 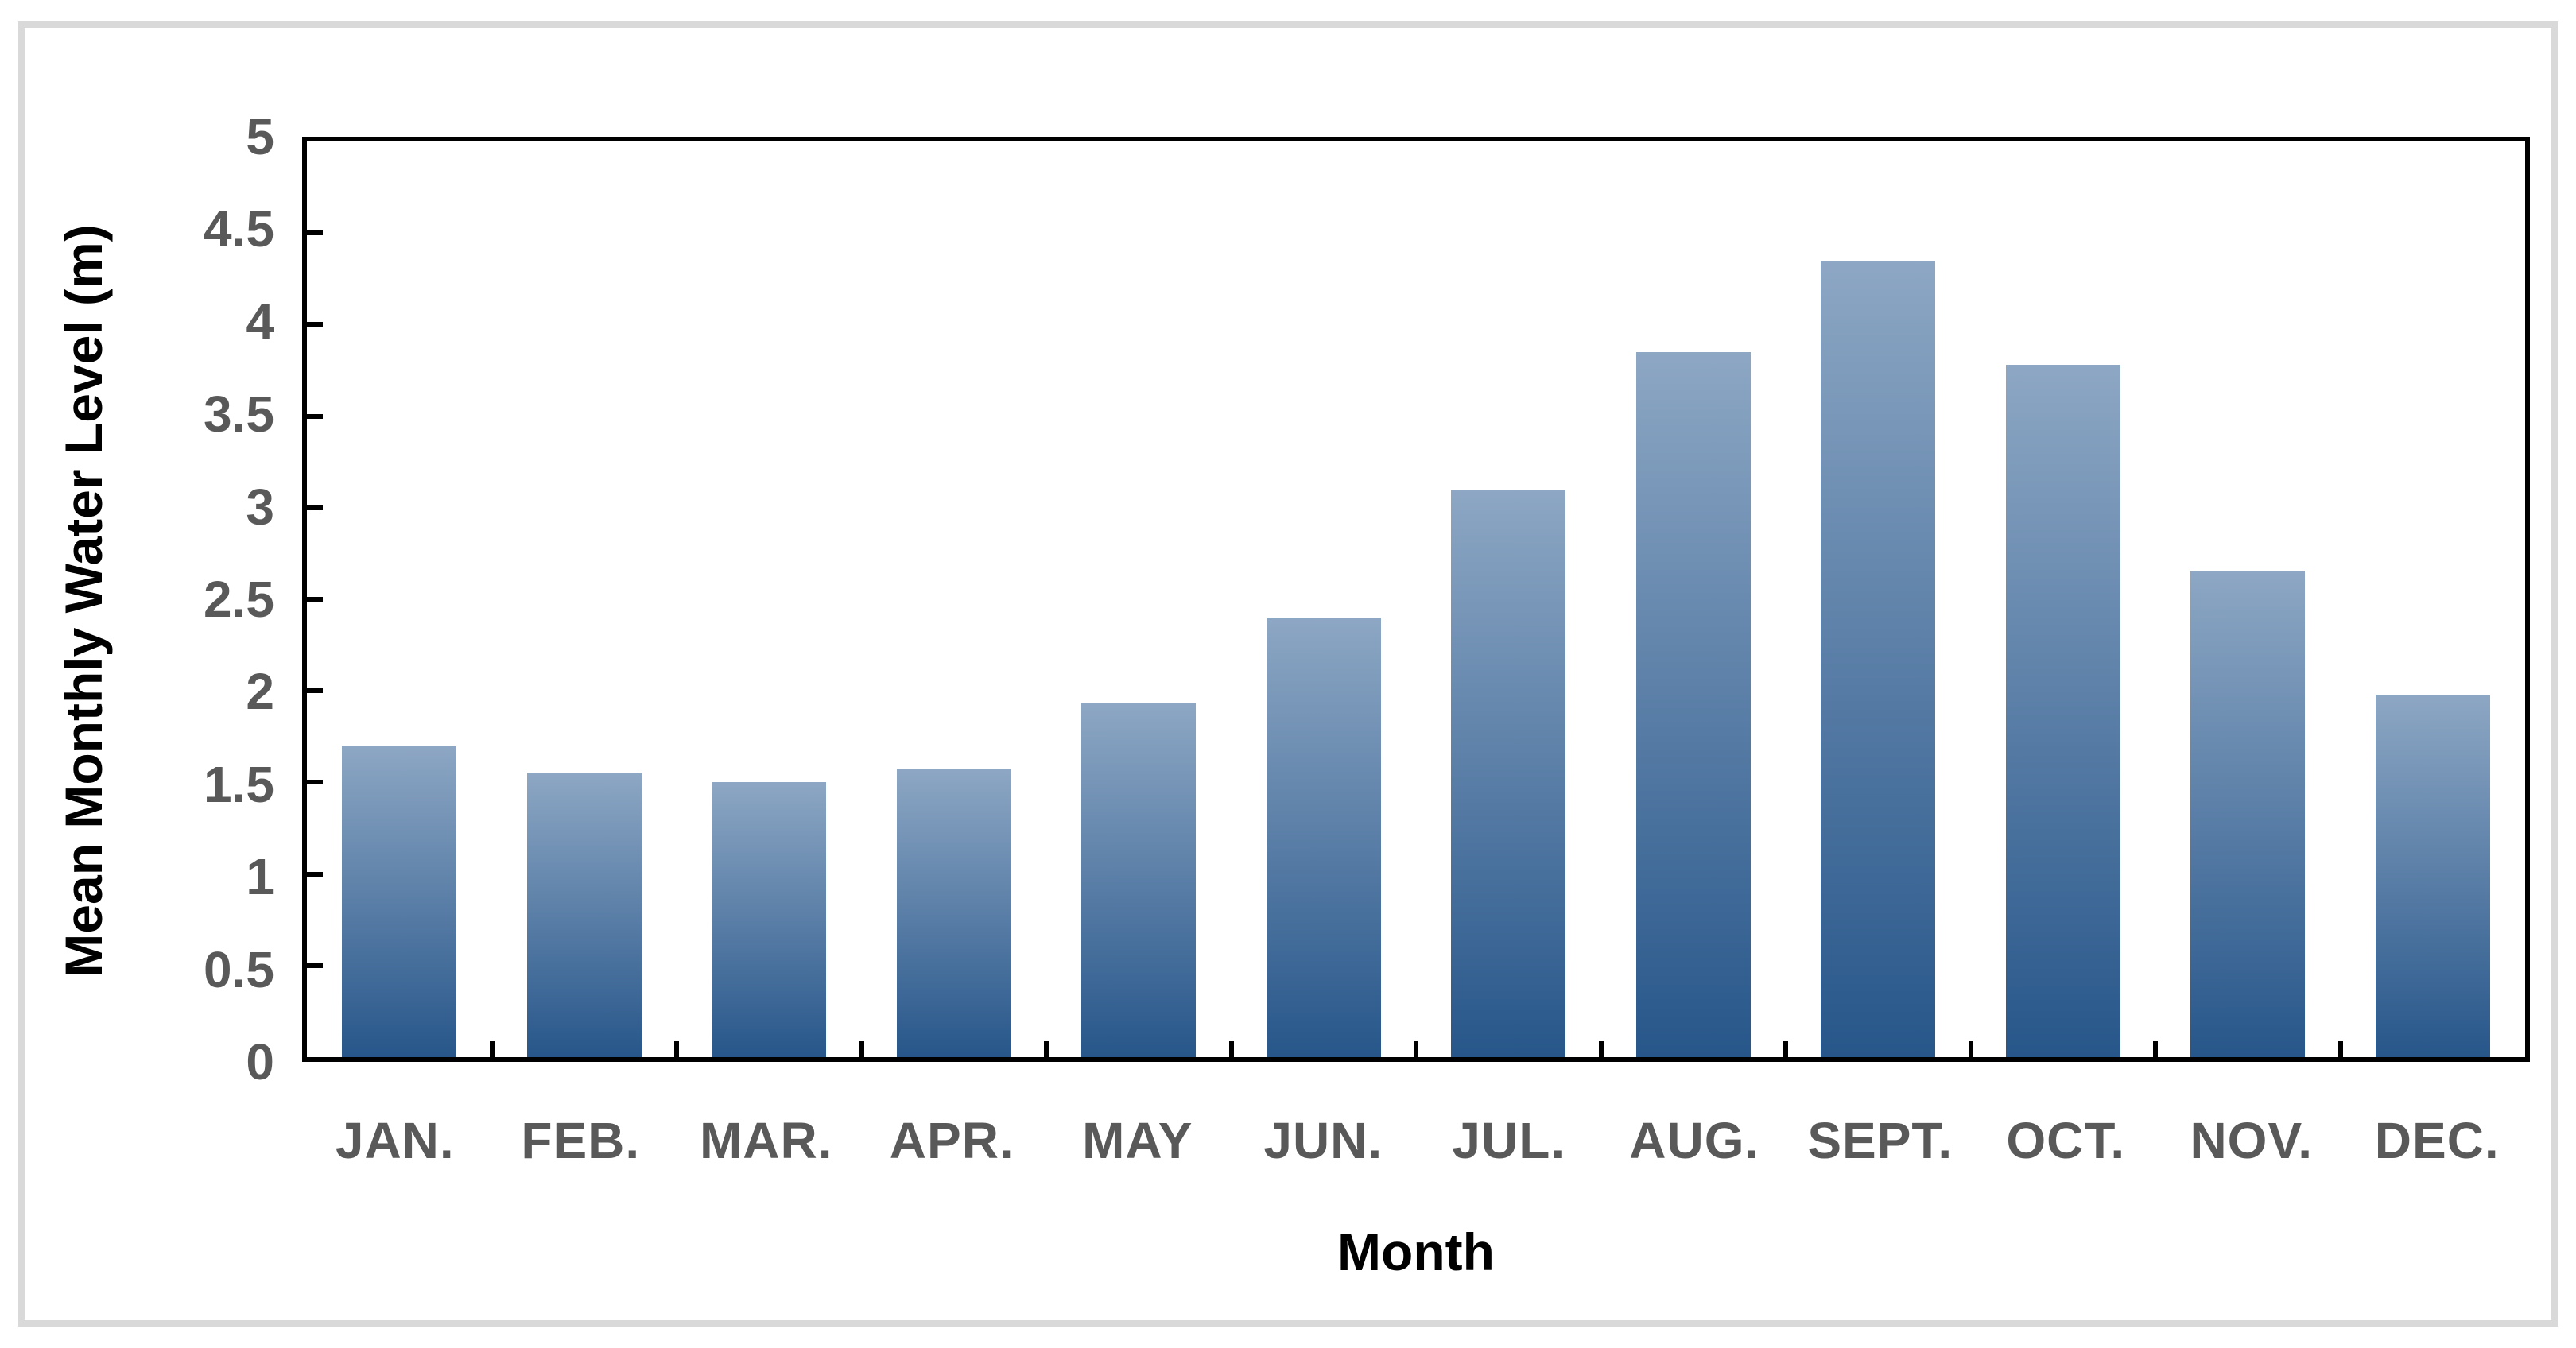 I want to click on x-tick-label: JAN., so click(x=395, y=1140).